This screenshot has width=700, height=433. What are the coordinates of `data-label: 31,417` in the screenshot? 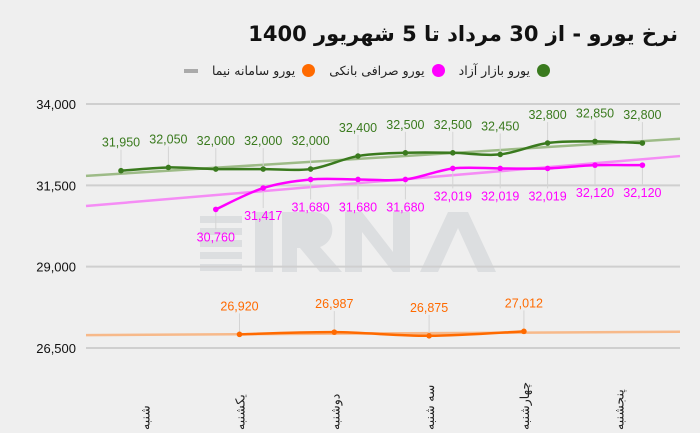 It's located at (263, 216).